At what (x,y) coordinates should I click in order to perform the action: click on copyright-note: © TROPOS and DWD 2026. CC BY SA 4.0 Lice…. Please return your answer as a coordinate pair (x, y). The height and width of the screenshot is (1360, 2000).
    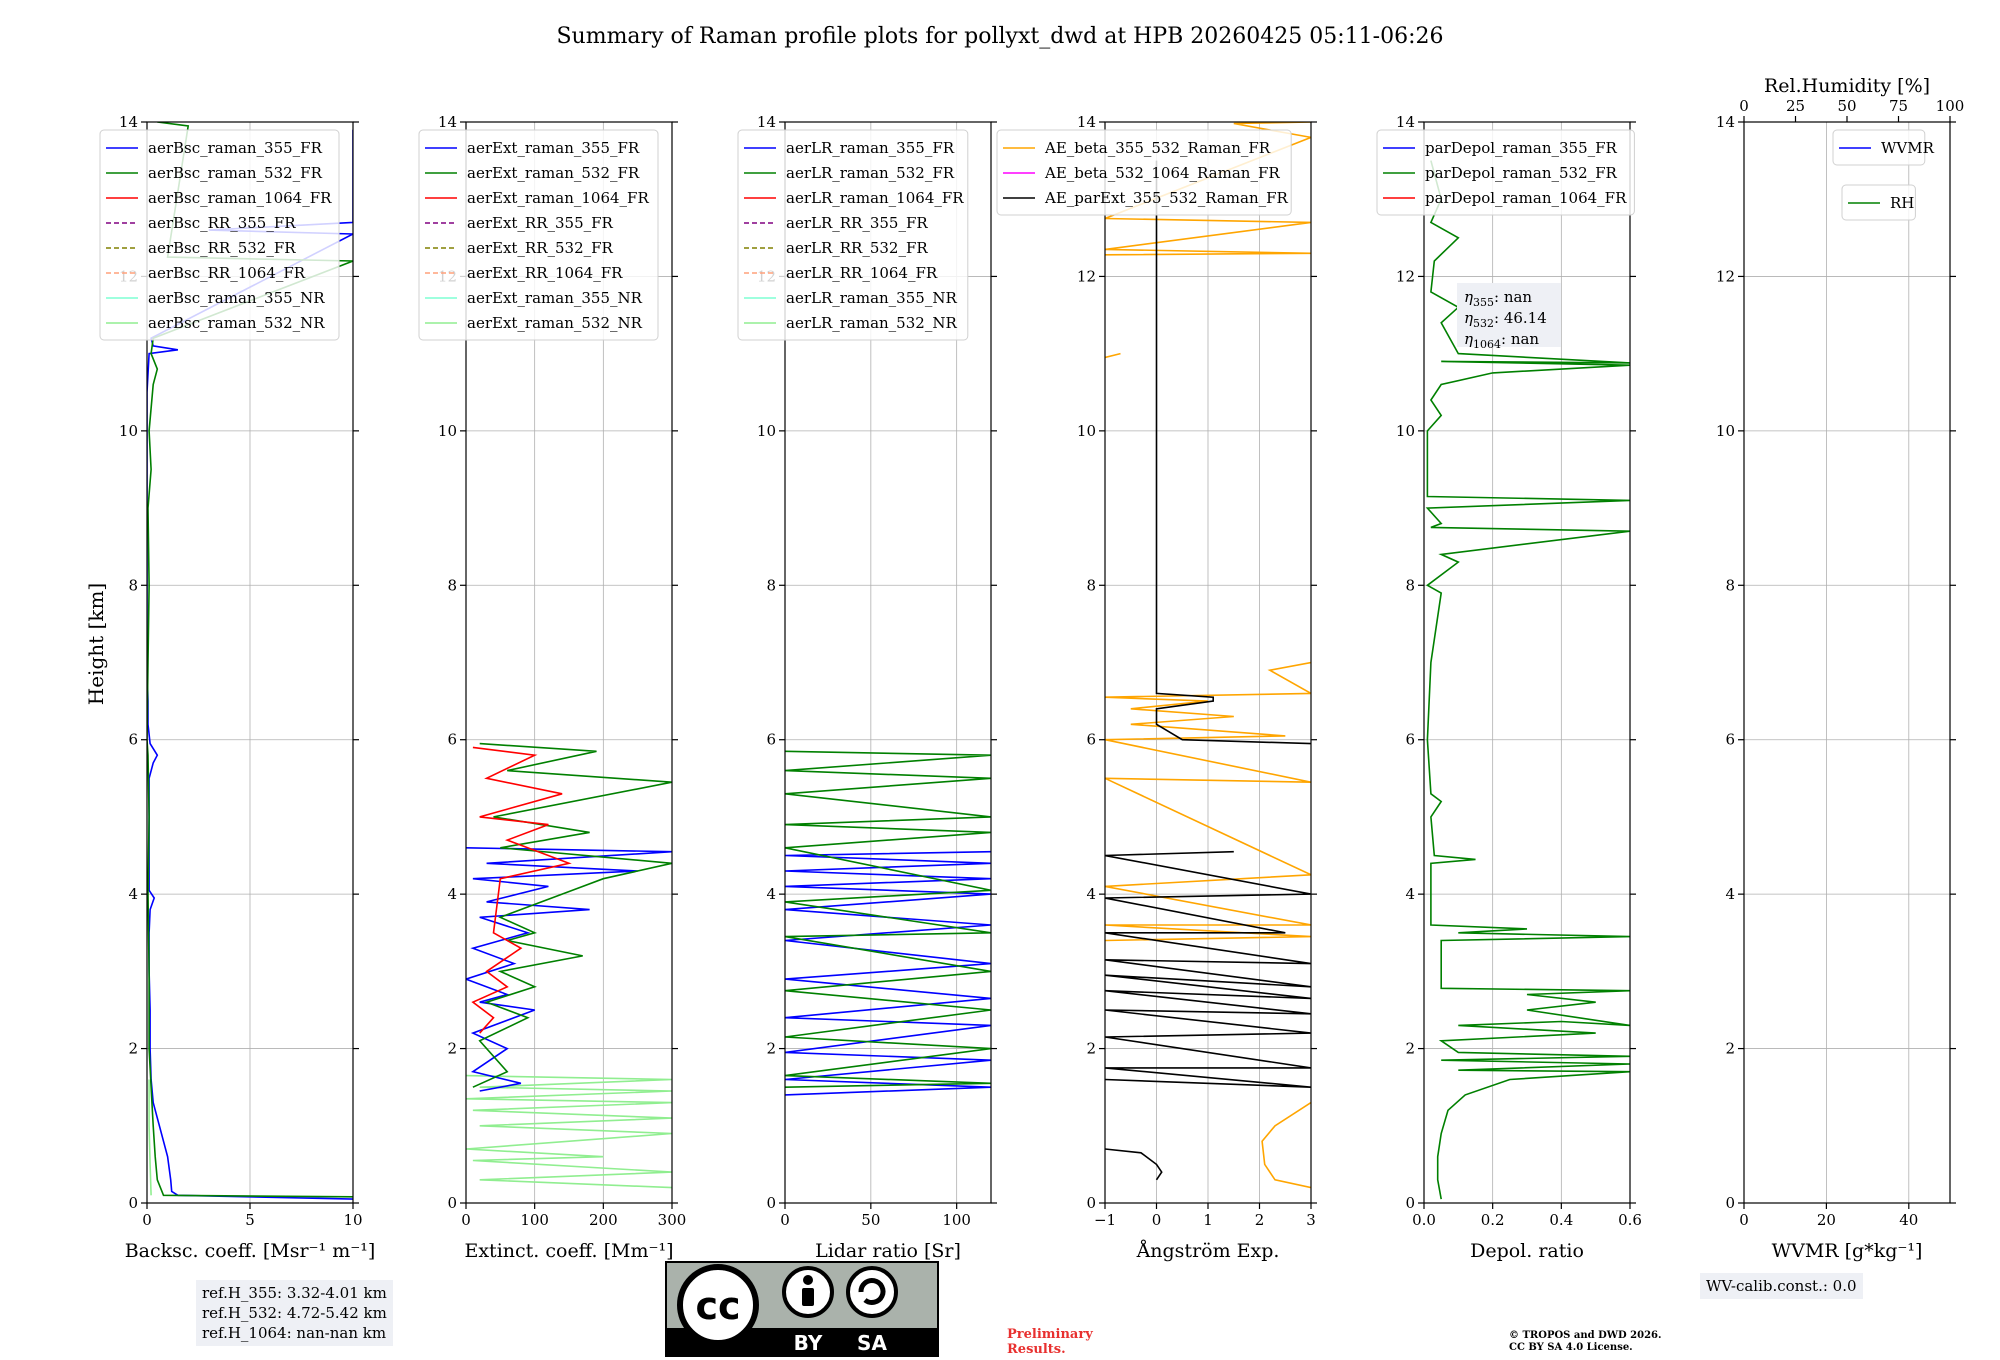
    Looking at the image, I should click on (1585, 1342).